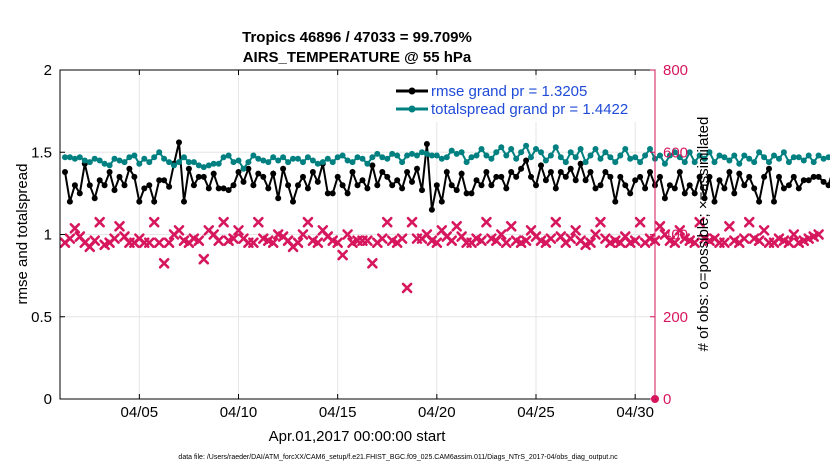  Describe the element at coordinates (635, 412) in the screenshot. I see `x-tick-label: 04/30` at that location.